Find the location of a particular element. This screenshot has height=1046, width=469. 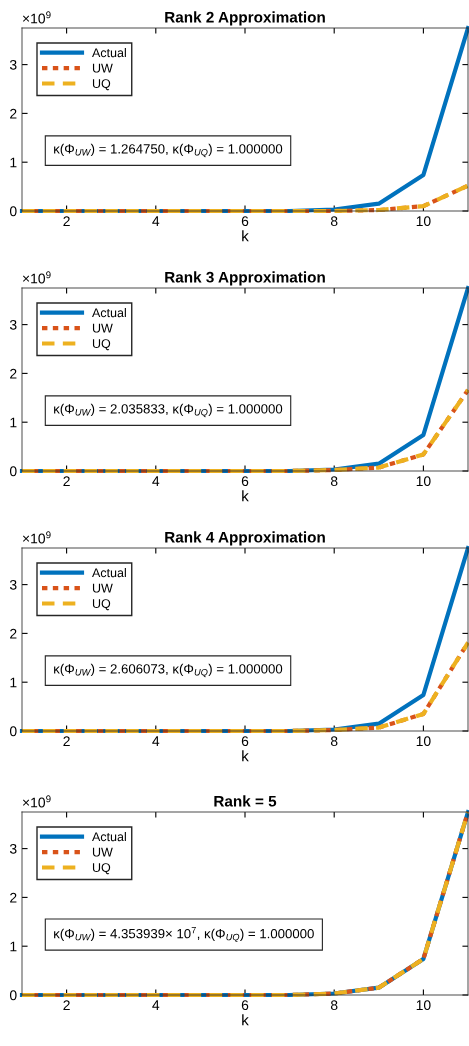

chart-title: Rank = 5 is located at coordinates (245, 801).